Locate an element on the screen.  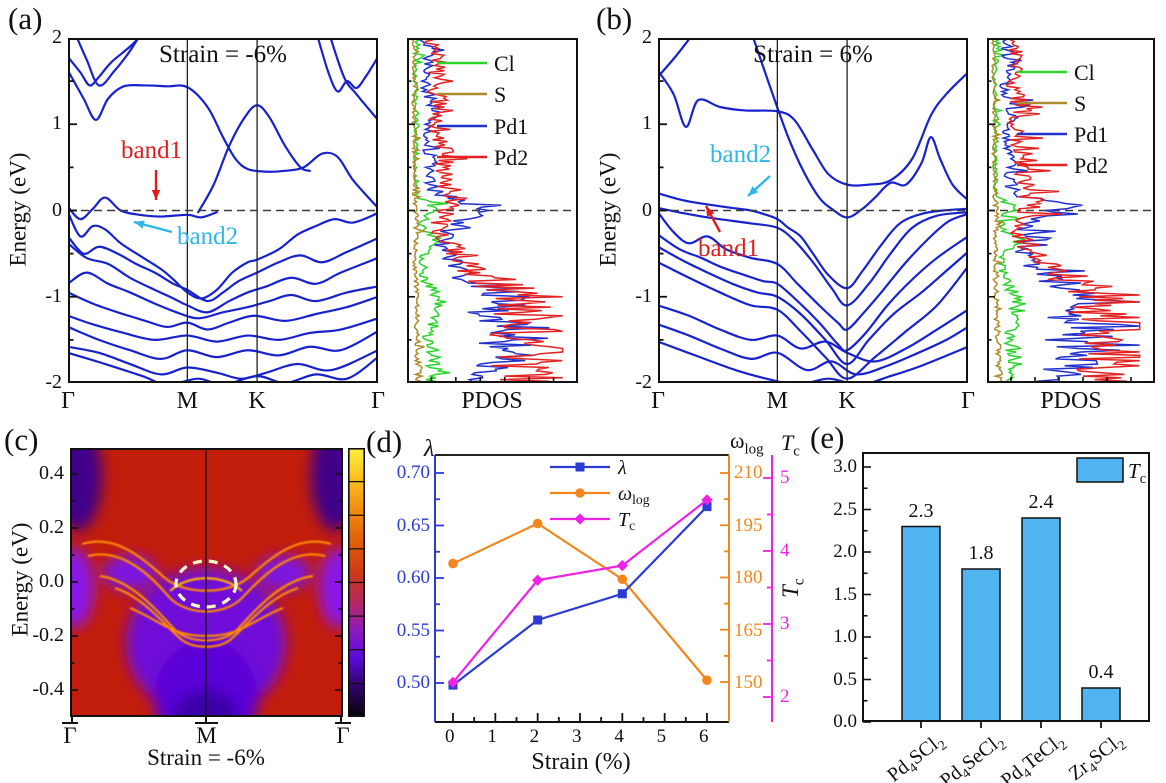
panel-d-label: (d) is located at coordinates (384, 441).